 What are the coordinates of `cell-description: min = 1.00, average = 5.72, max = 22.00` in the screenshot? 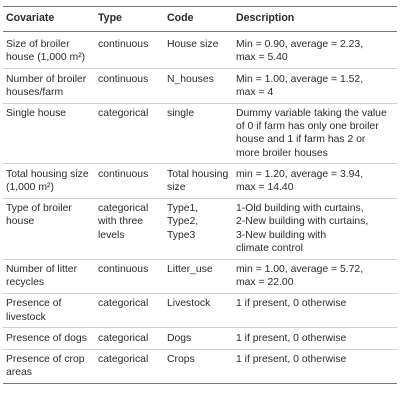 It's located at (315, 276).